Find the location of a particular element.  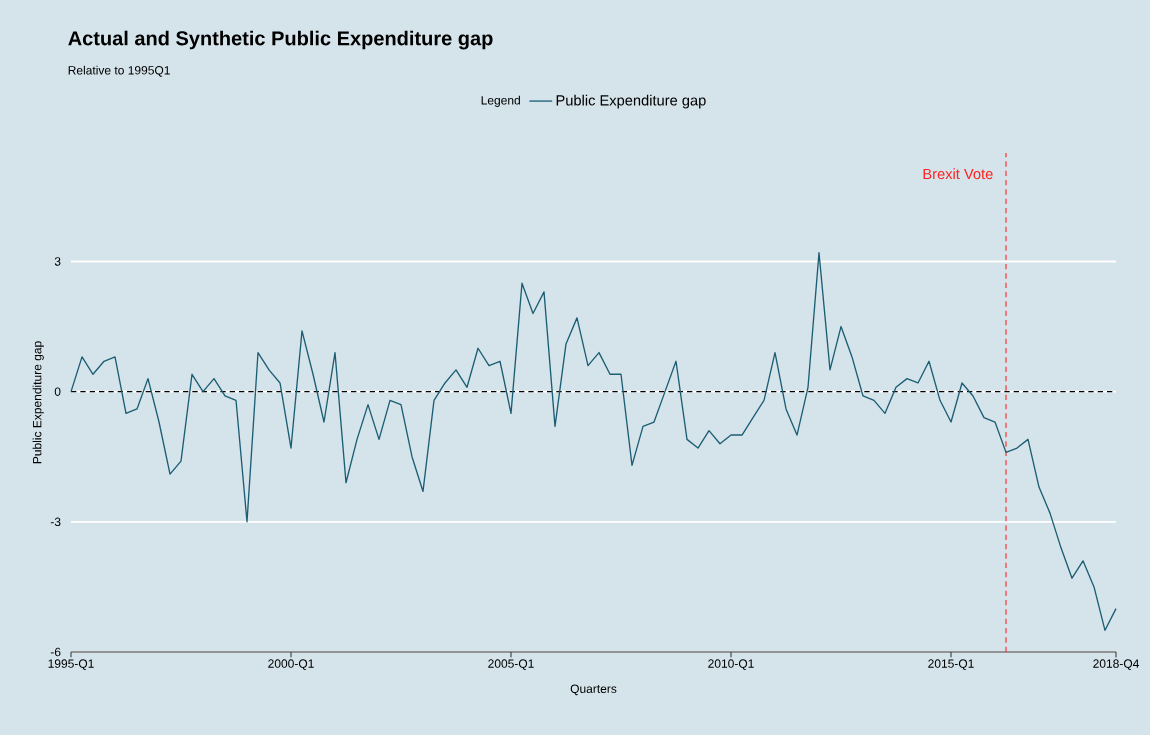

y-axis-title: Public Expenditure gap is located at coordinates (38, 402).